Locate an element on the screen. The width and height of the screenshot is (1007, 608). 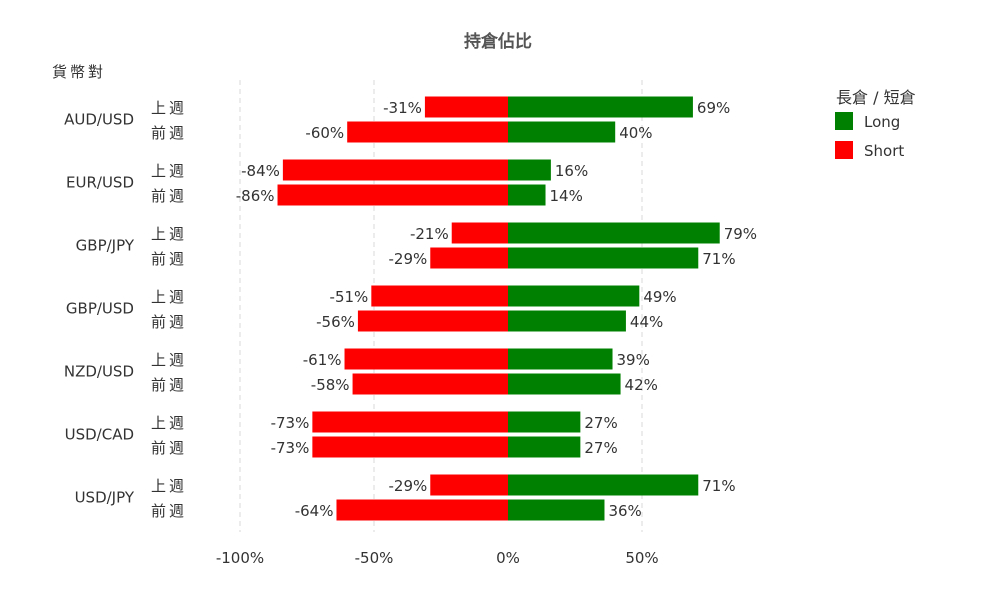
axis-layer: -100% -50% 0% 50% is located at coordinates (437, 558).